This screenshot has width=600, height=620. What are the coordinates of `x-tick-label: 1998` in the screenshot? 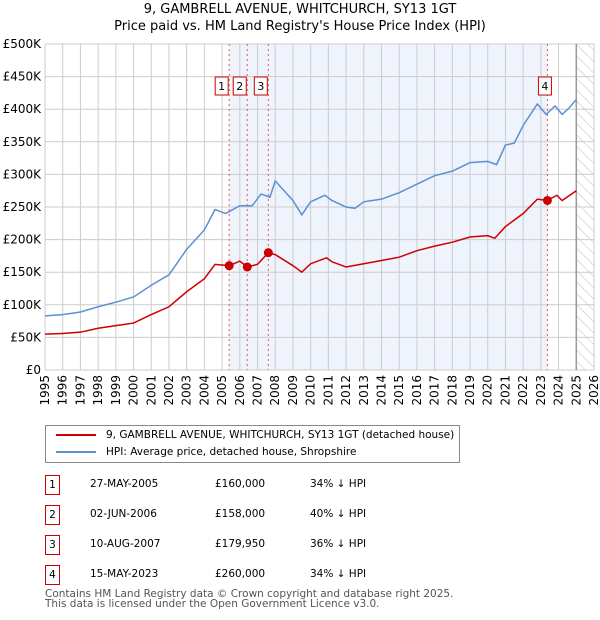 It's located at (98, 390).